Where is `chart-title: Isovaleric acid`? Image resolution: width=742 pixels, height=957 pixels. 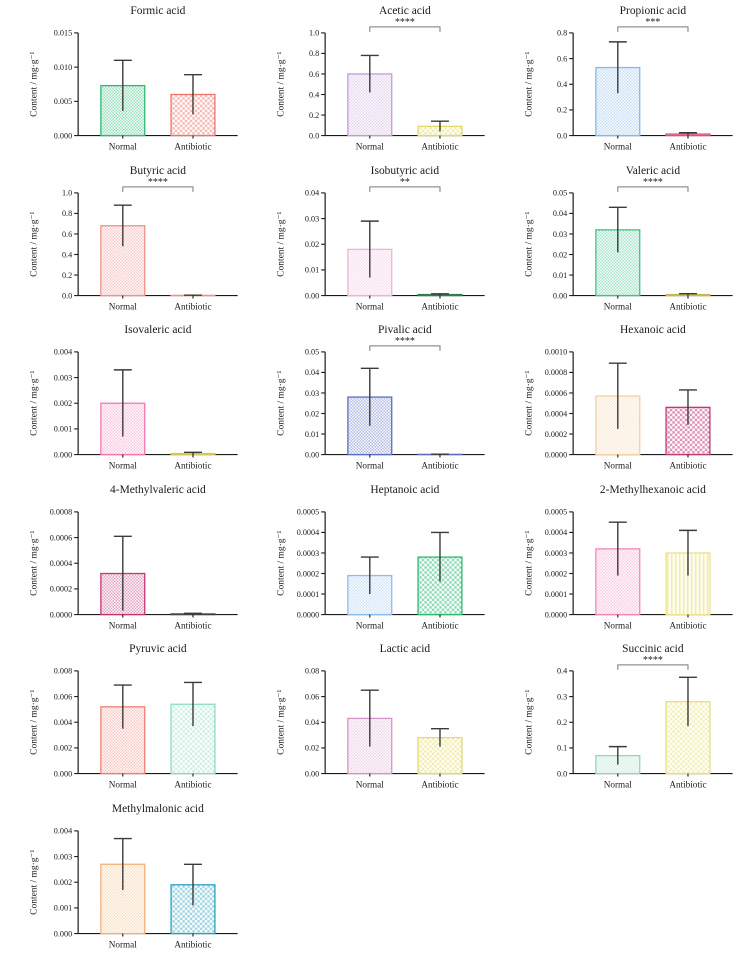 chart-title: Isovaleric acid is located at coordinates (157, 330).